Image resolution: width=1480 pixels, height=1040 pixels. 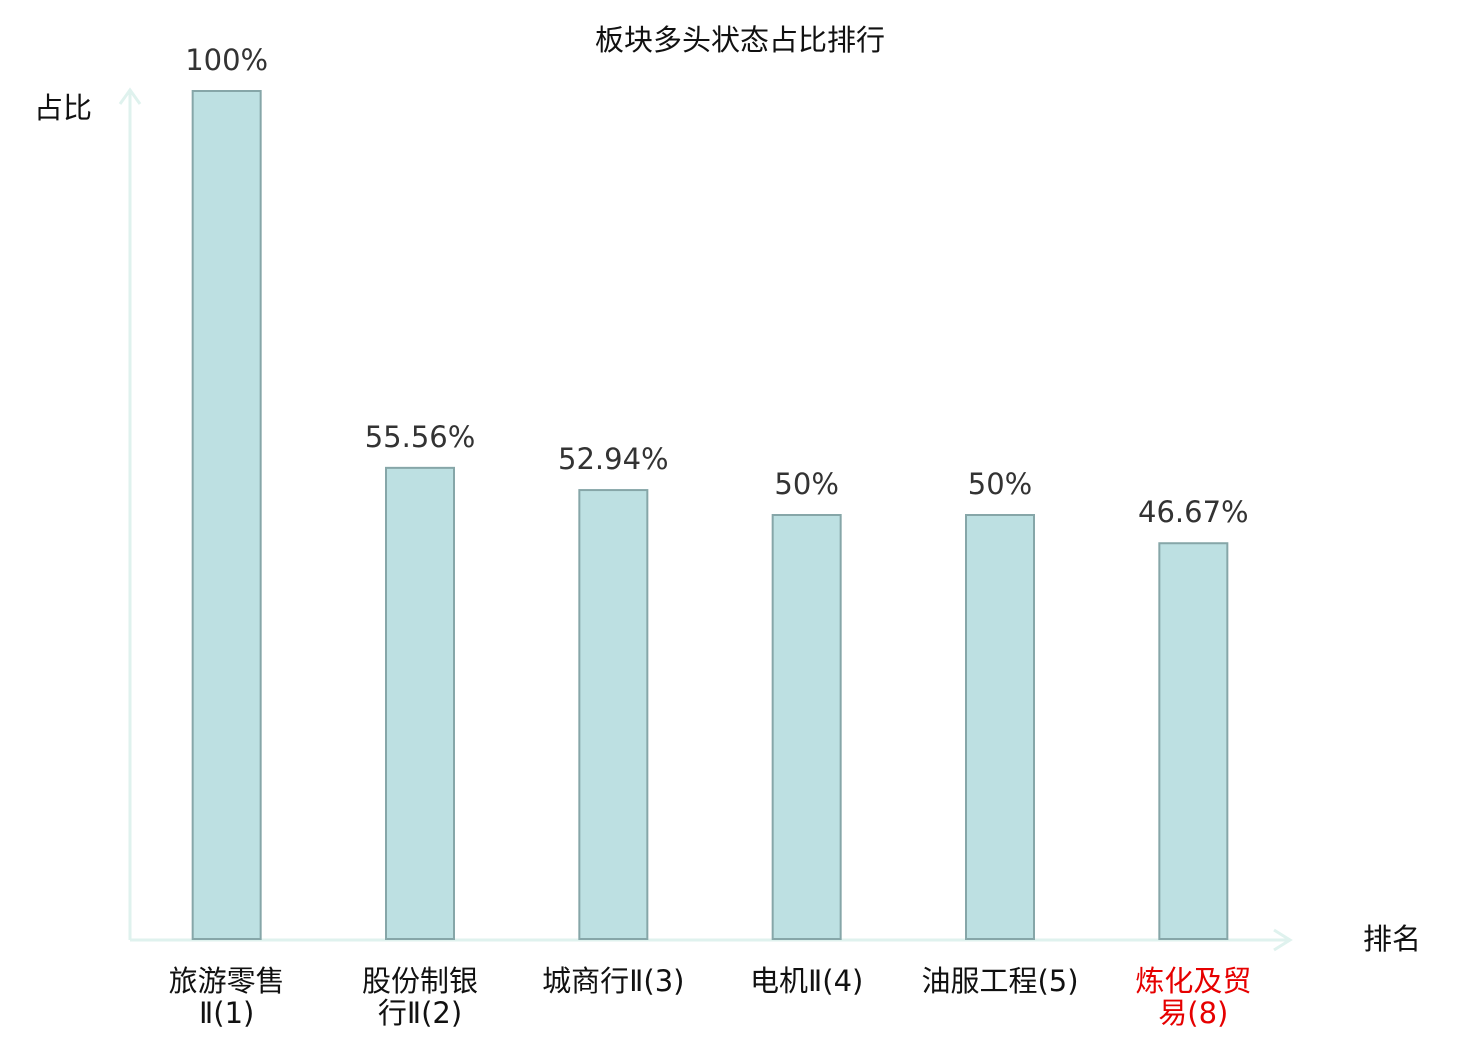 What do you see at coordinates (613, 981) in the screenshot?
I see `x-tick-label: 城商行Ⅱ(3)` at bounding box center [613, 981].